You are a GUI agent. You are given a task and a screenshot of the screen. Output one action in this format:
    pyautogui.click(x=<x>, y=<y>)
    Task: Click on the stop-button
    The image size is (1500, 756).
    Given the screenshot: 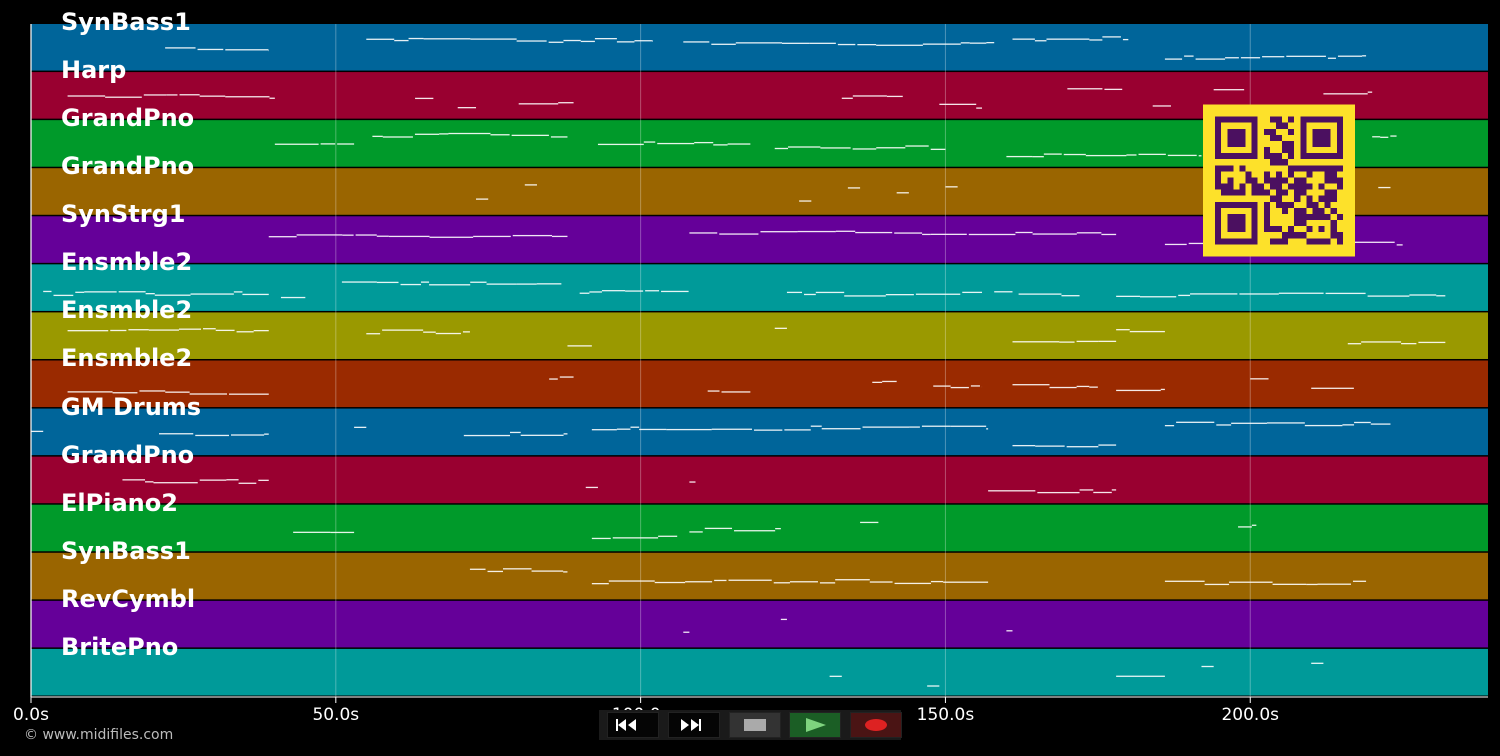 What is the action you would take?
    pyautogui.click(x=755, y=725)
    